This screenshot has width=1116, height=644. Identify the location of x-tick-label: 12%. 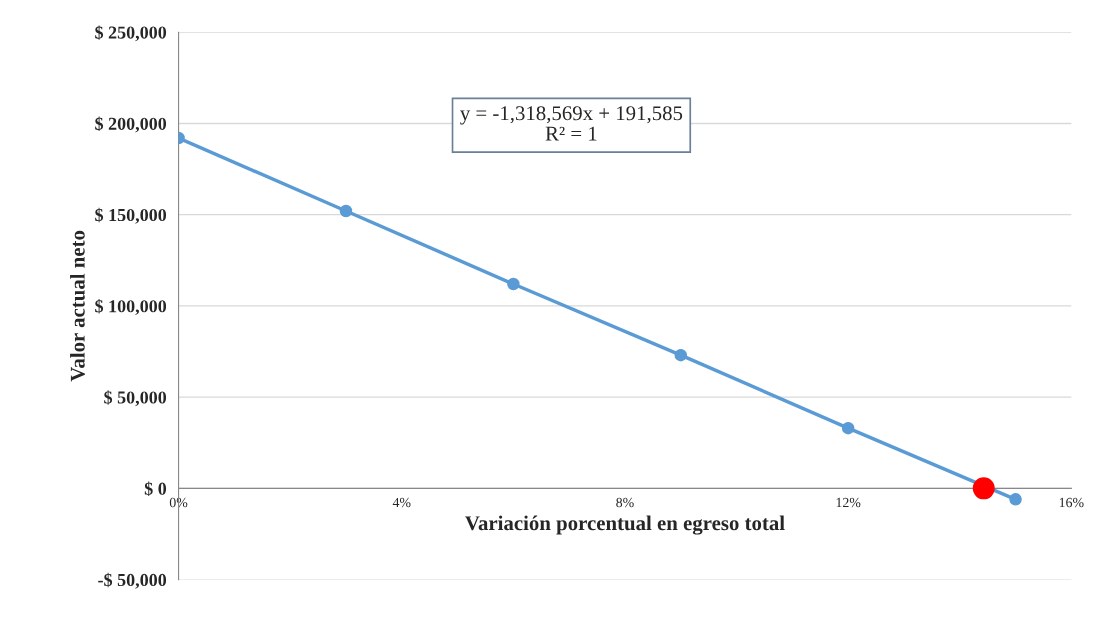
(848, 502).